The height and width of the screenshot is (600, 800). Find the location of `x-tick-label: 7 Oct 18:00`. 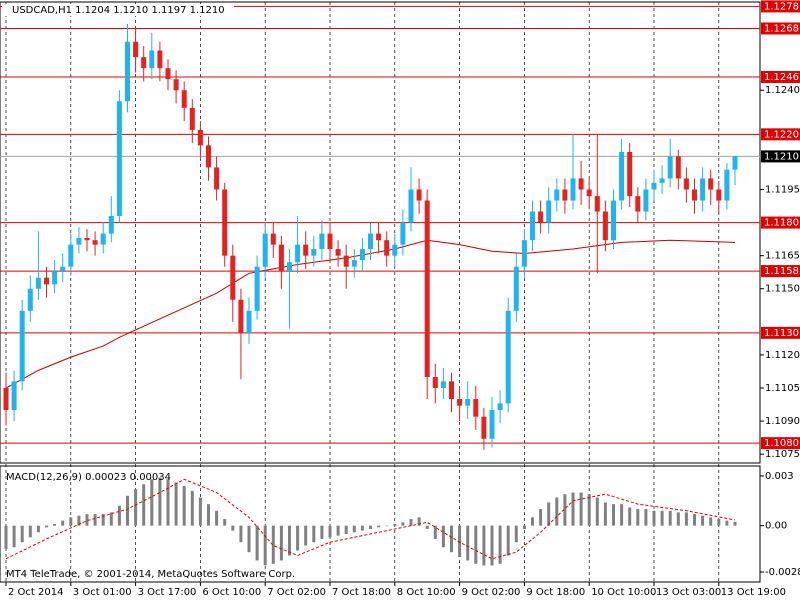

x-tick-label: 7 Oct 18:00 is located at coordinates (361, 592).